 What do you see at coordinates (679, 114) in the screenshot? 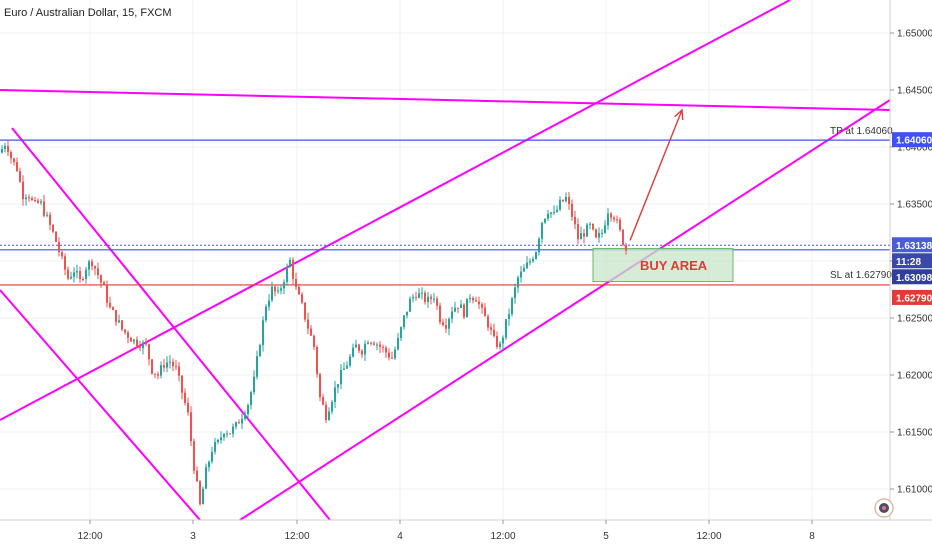
I see `target-arrow-head` at bounding box center [679, 114].